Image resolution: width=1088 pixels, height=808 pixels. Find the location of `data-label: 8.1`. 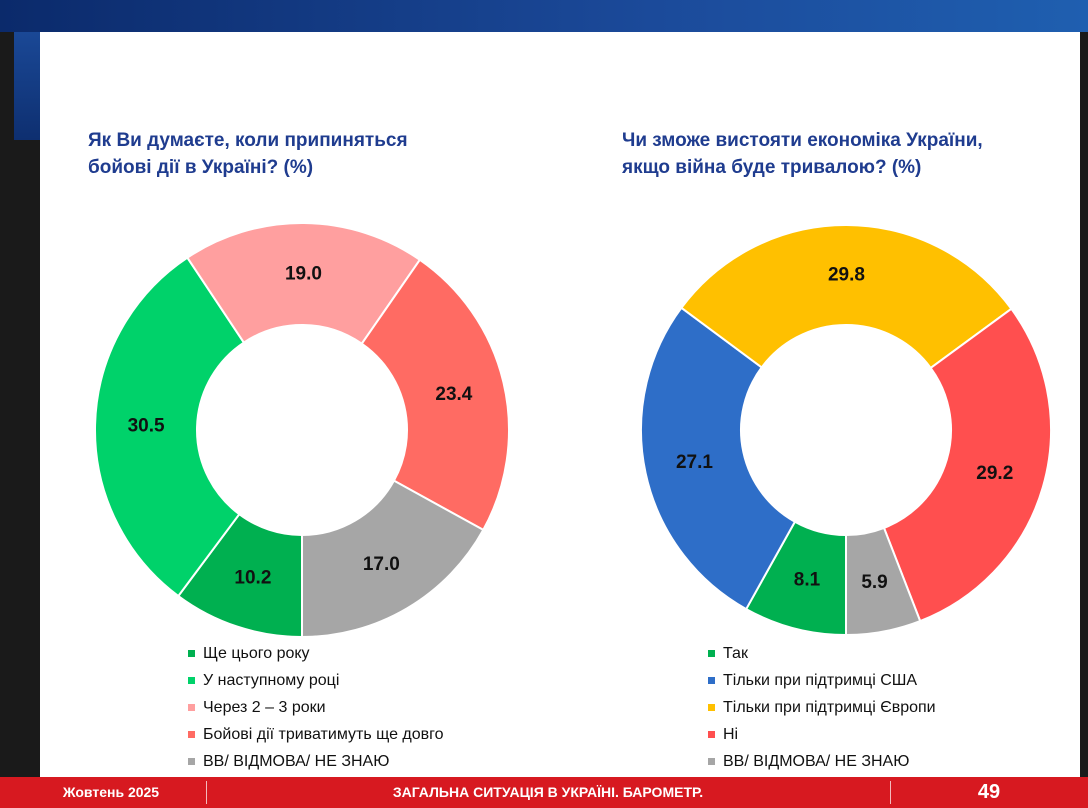

data-label: 8.1 is located at coordinates (807, 580).